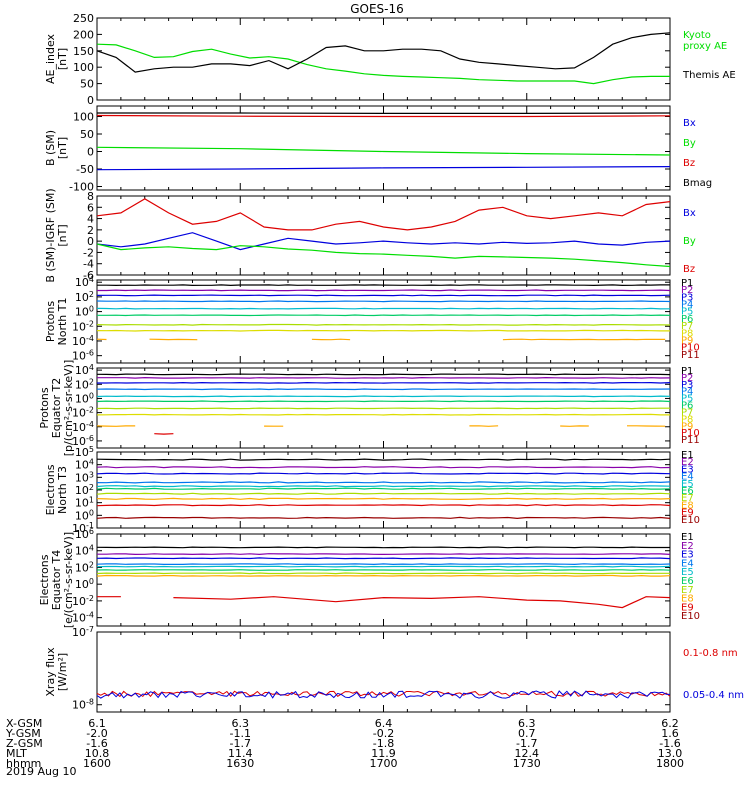  Describe the element at coordinates (377, 9) in the screenshot. I see `plot-title: GOES-16` at that location.